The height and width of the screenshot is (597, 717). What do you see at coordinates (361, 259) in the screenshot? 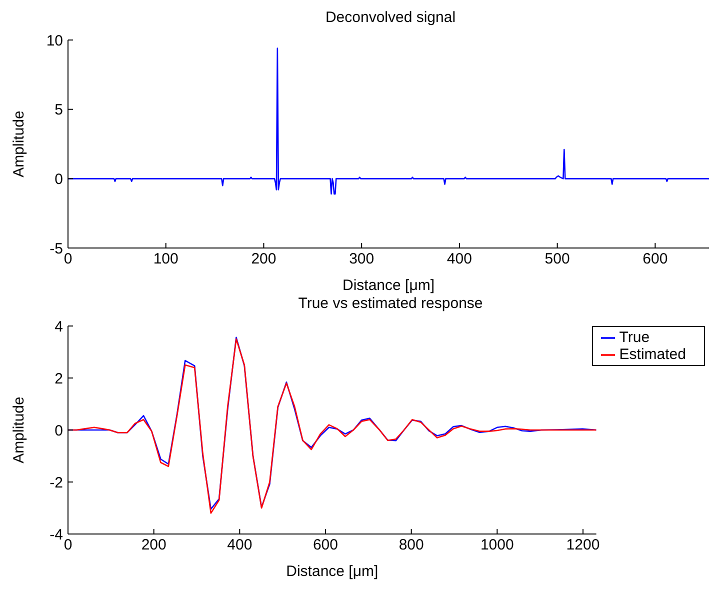
I see `x-tick-label: 300` at bounding box center [361, 259].